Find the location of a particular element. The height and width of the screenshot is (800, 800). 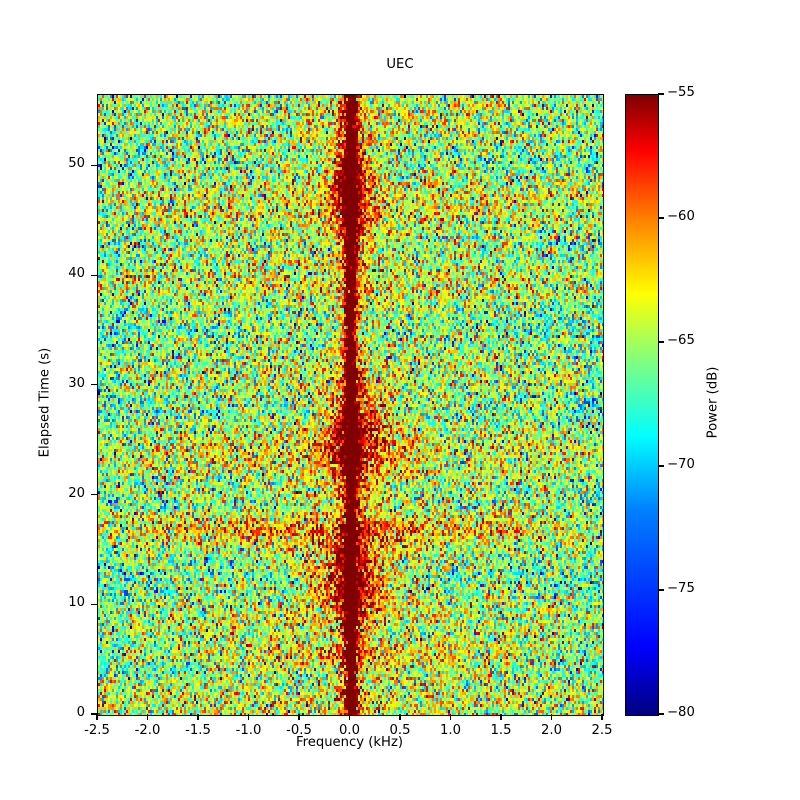

colorbar-tick-label: −55 is located at coordinates (681, 92).